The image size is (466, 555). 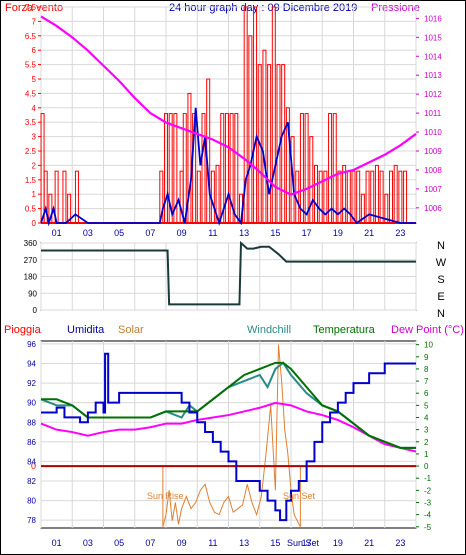 I want to click on pressure-tick-label: 1012, so click(x=433, y=94).